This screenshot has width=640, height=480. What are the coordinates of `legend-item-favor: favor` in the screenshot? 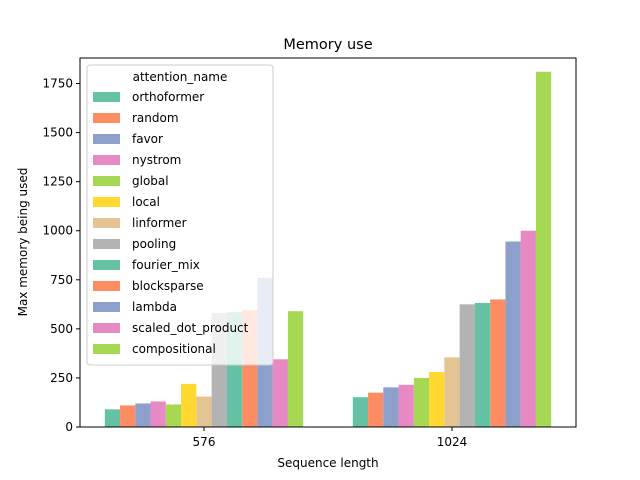 It's located at (128, 139).